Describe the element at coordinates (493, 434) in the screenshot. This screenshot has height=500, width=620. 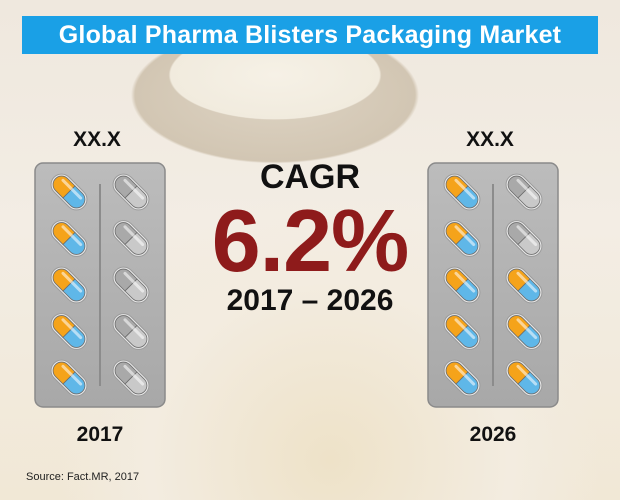
I see `year-label-2026: 2026` at that location.